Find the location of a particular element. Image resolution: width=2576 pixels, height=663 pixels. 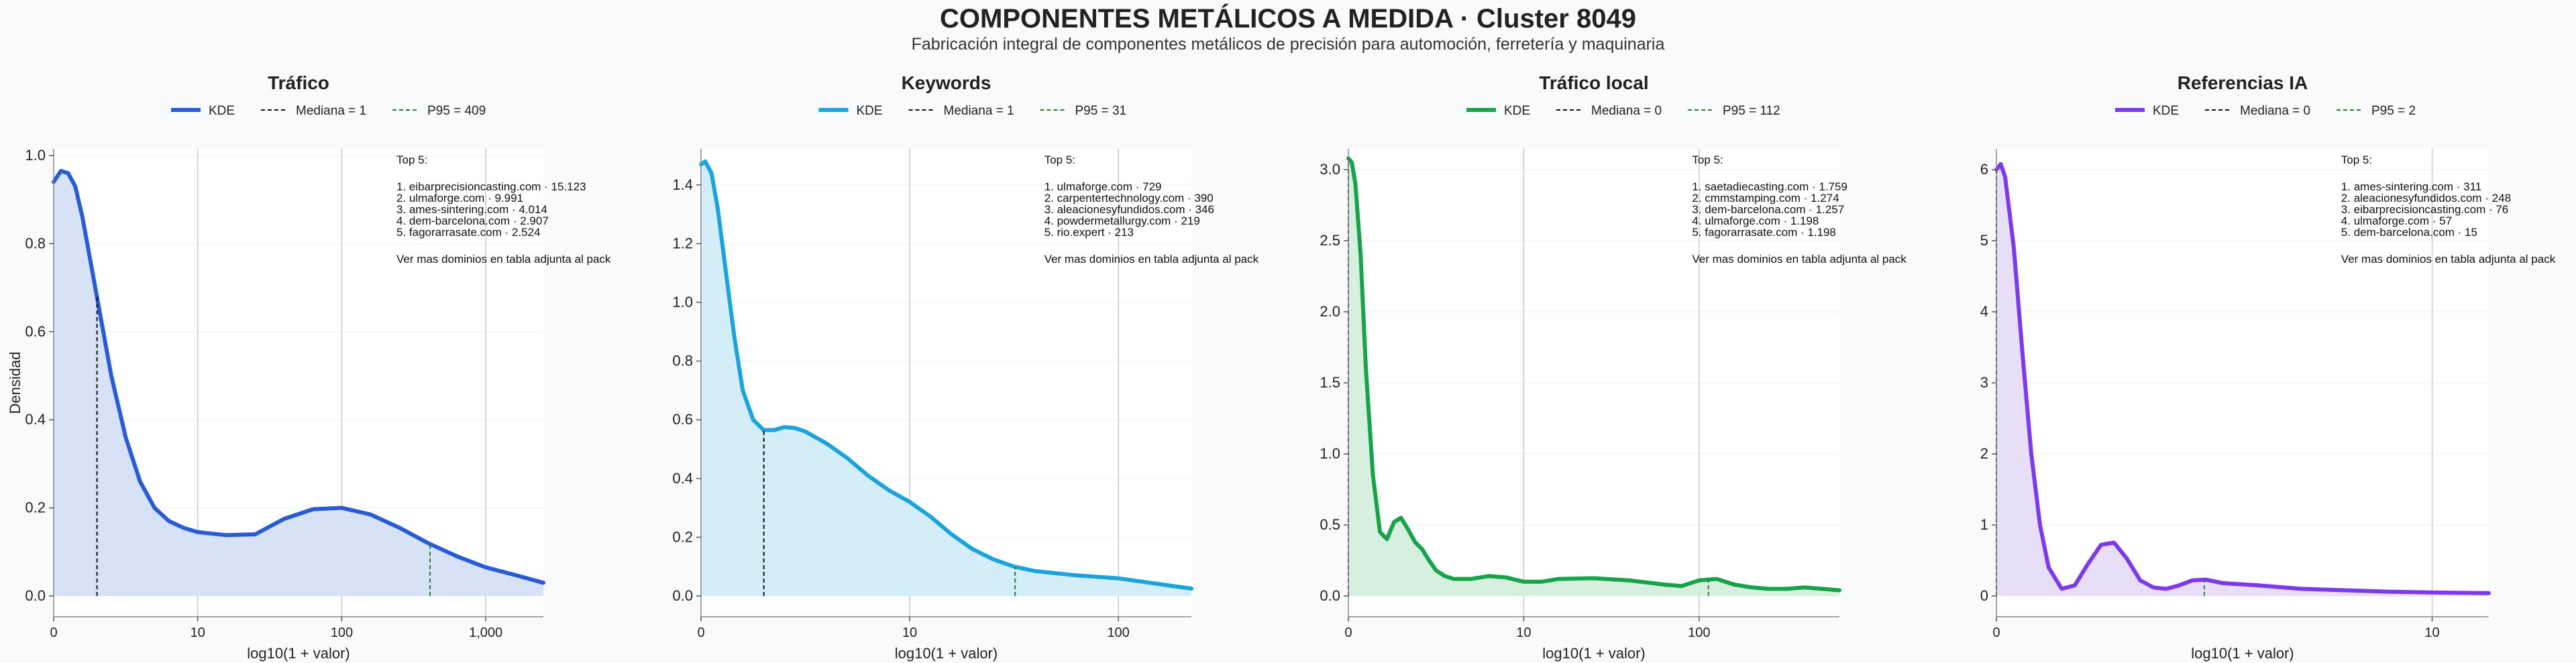

top5-item: 4. ulmaforge.com · 1.198 is located at coordinates (1755, 221).